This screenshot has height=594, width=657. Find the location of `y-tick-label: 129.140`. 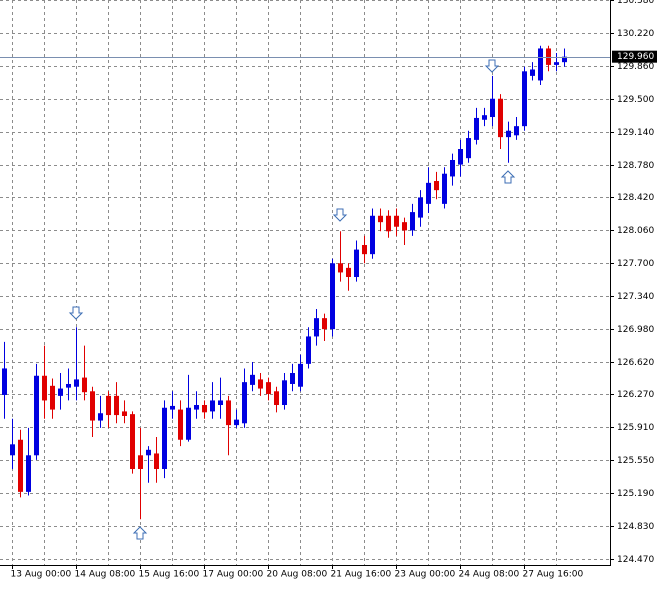

y-tick-label: 129.140 is located at coordinates (635, 133).